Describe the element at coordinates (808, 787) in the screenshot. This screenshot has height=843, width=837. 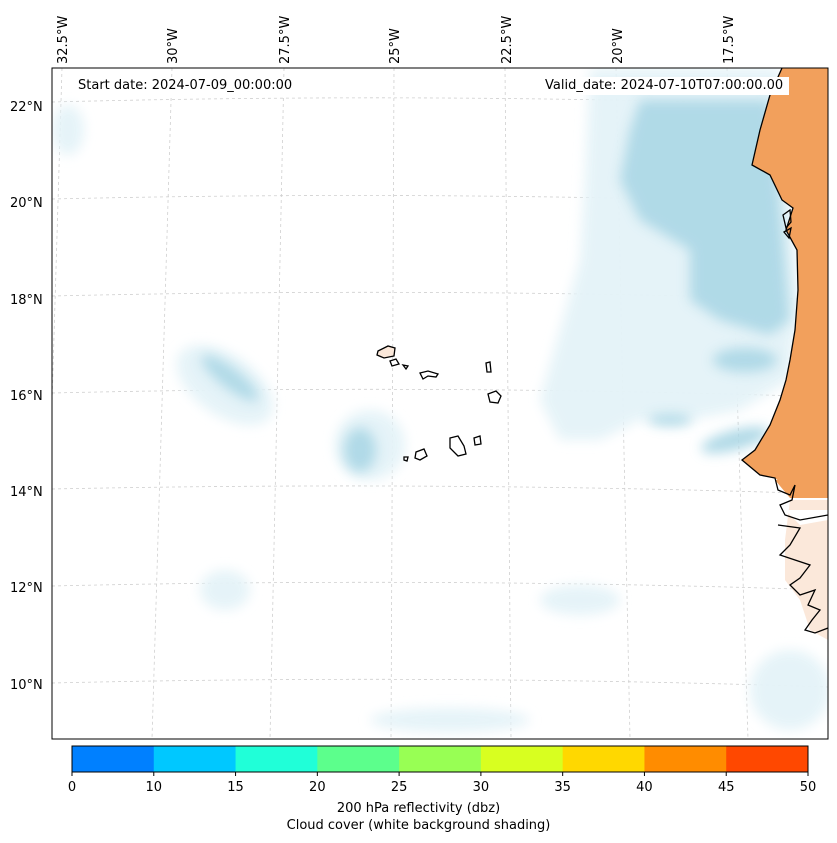
I see `colorbar-tick-label: 50` at that location.